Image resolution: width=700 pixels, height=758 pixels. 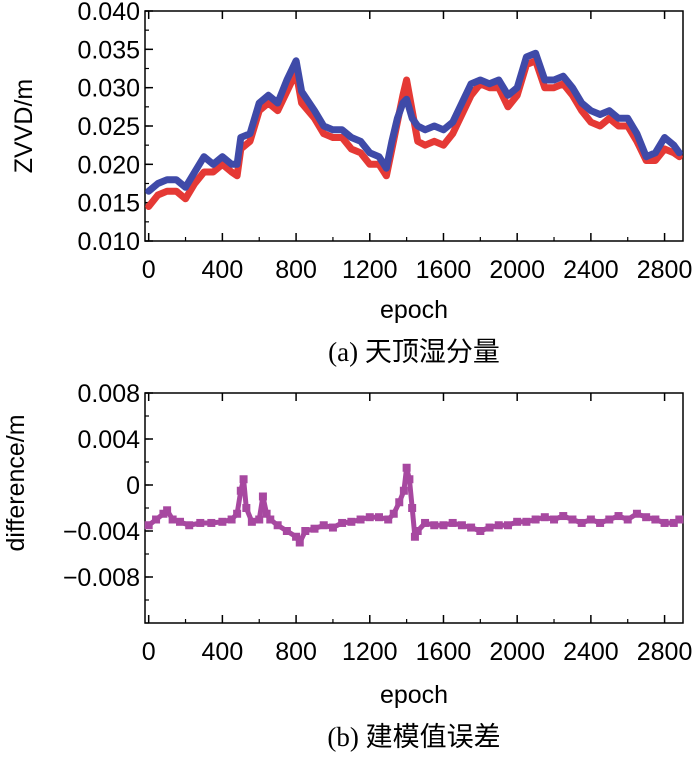 What do you see at coordinates (133, 486) in the screenshot?
I see `y-tick-label: 0` at bounding box center [133, 486].